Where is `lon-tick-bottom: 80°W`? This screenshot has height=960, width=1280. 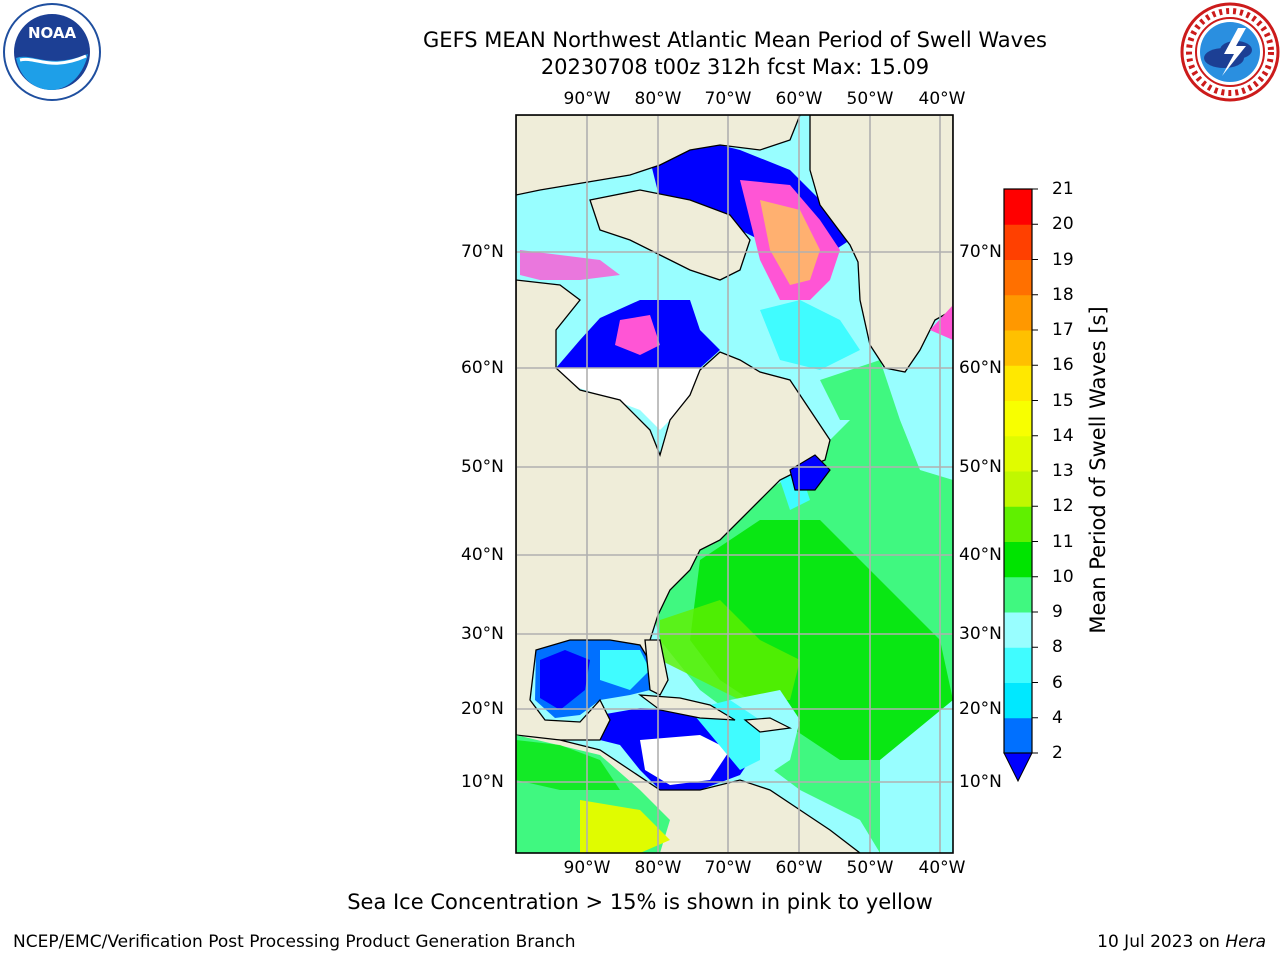
lon-tick-bottom: 80°W is located at coordinates (658, 868).